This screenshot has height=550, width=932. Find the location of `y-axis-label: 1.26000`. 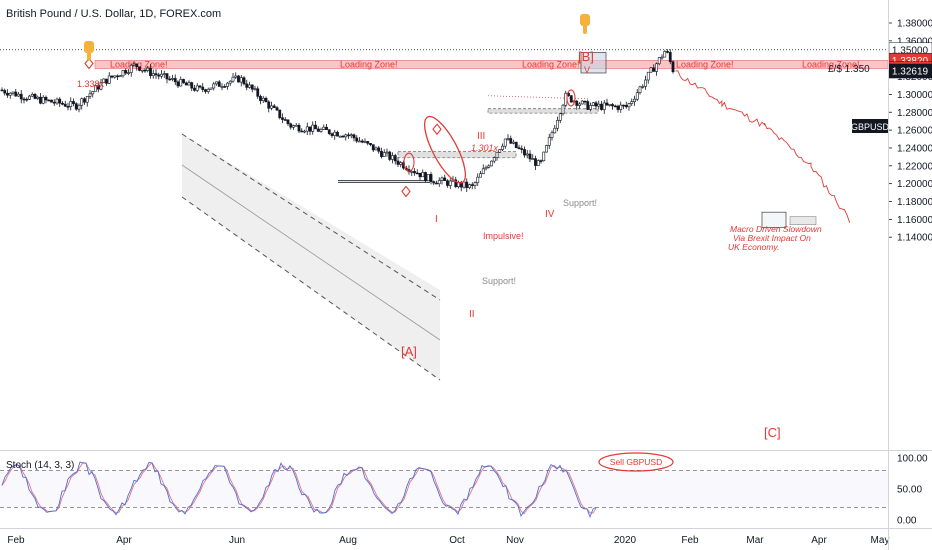

y-axis-label: 1.26000 is located at coordinates (914, 131).